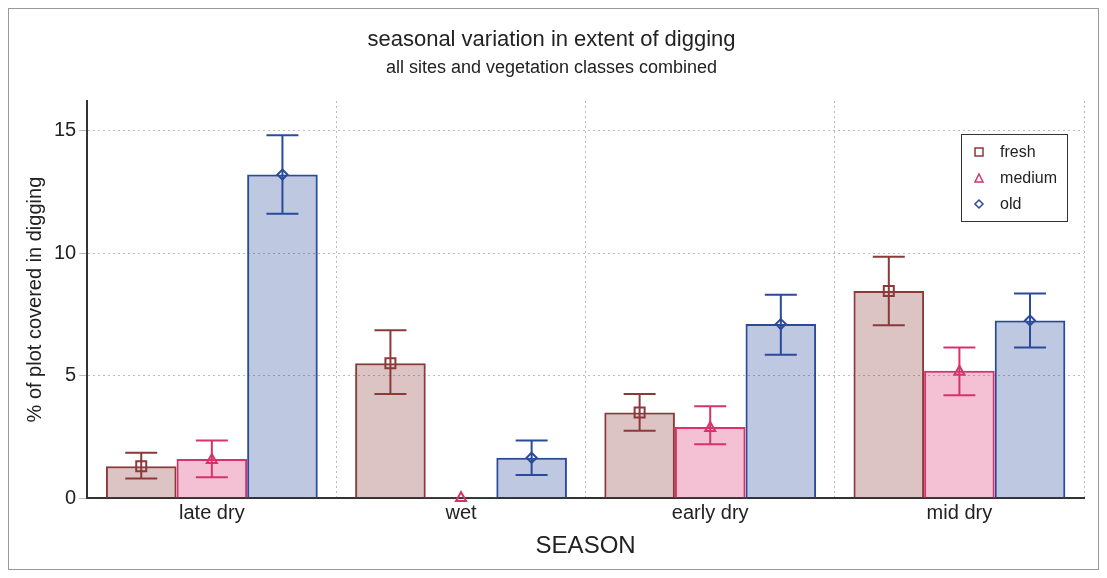 Image resolution: width=1107 pixels, height=578 pixels. Describe the element at coordinates (551, 67) in the screenshot. I see `chart-subtitle: all sites and vegetation classes combined` at that location.